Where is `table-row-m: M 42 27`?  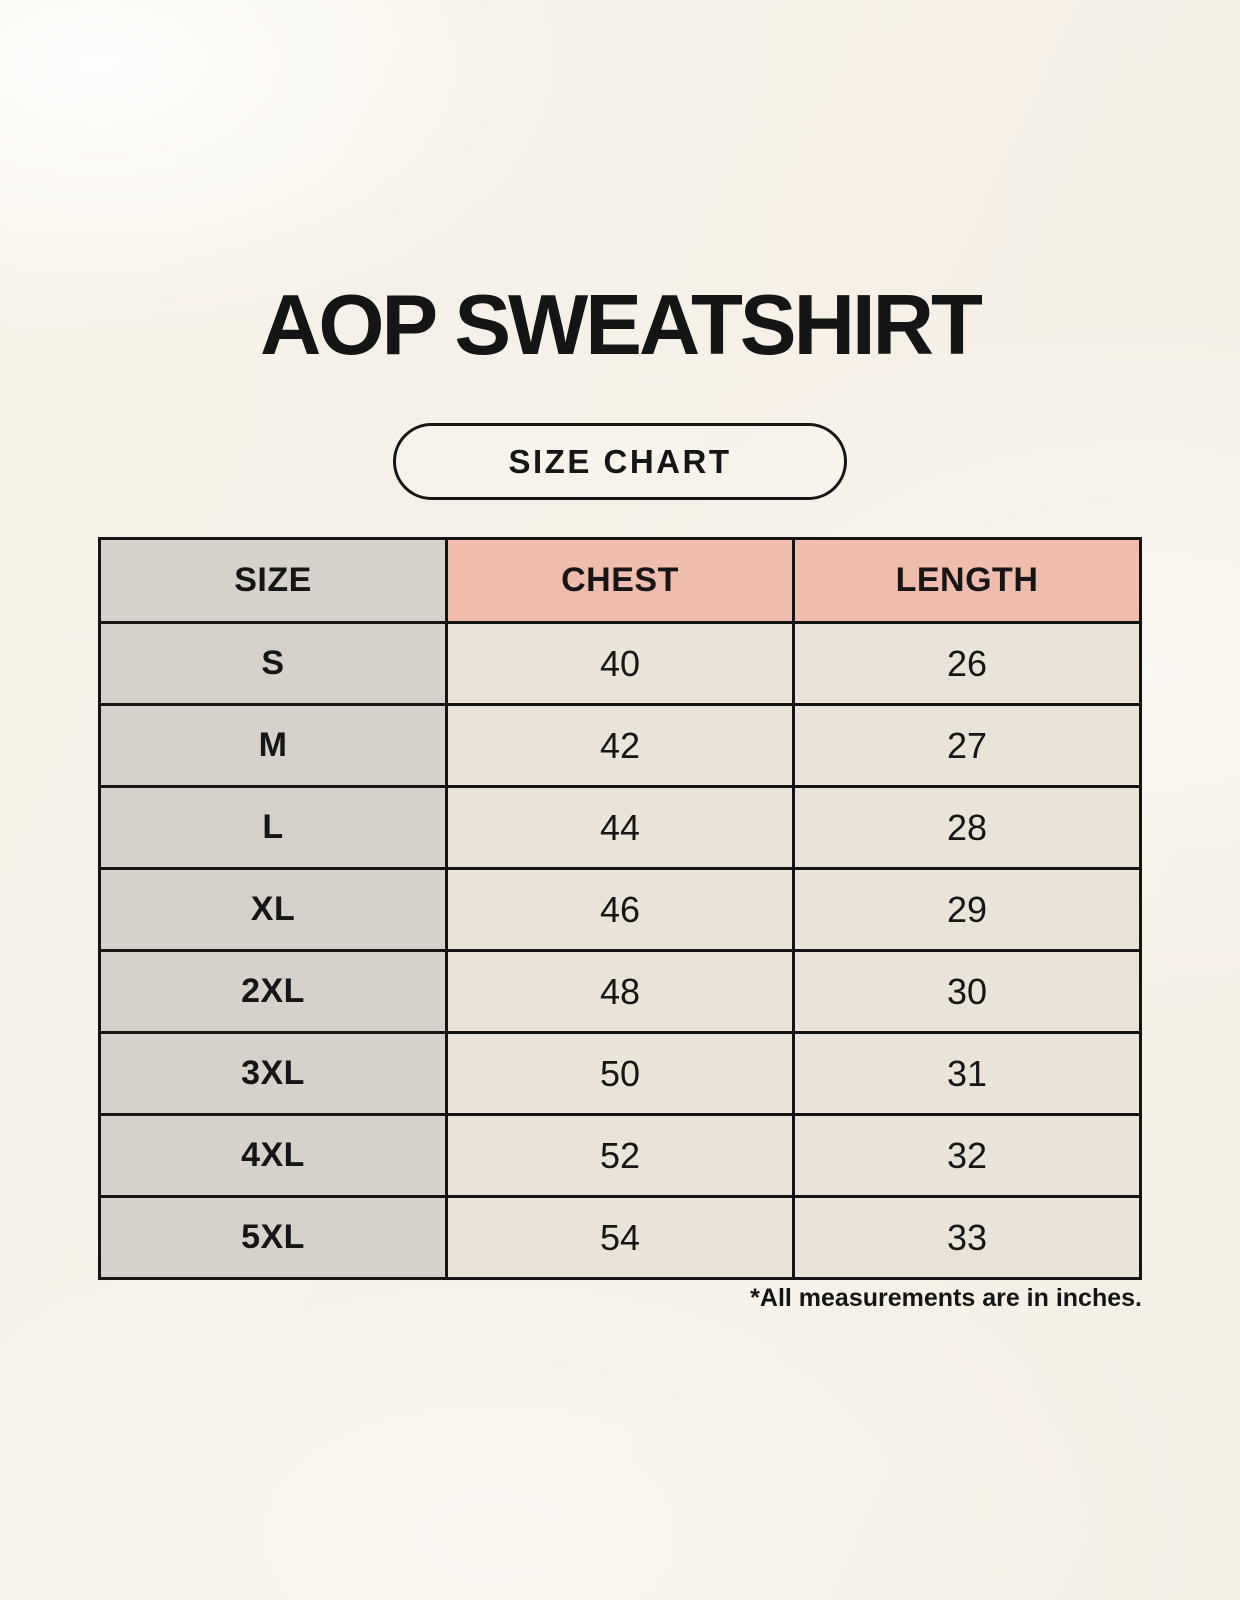 table-row-m: M 42 27 is located at coordinates (620, 745).